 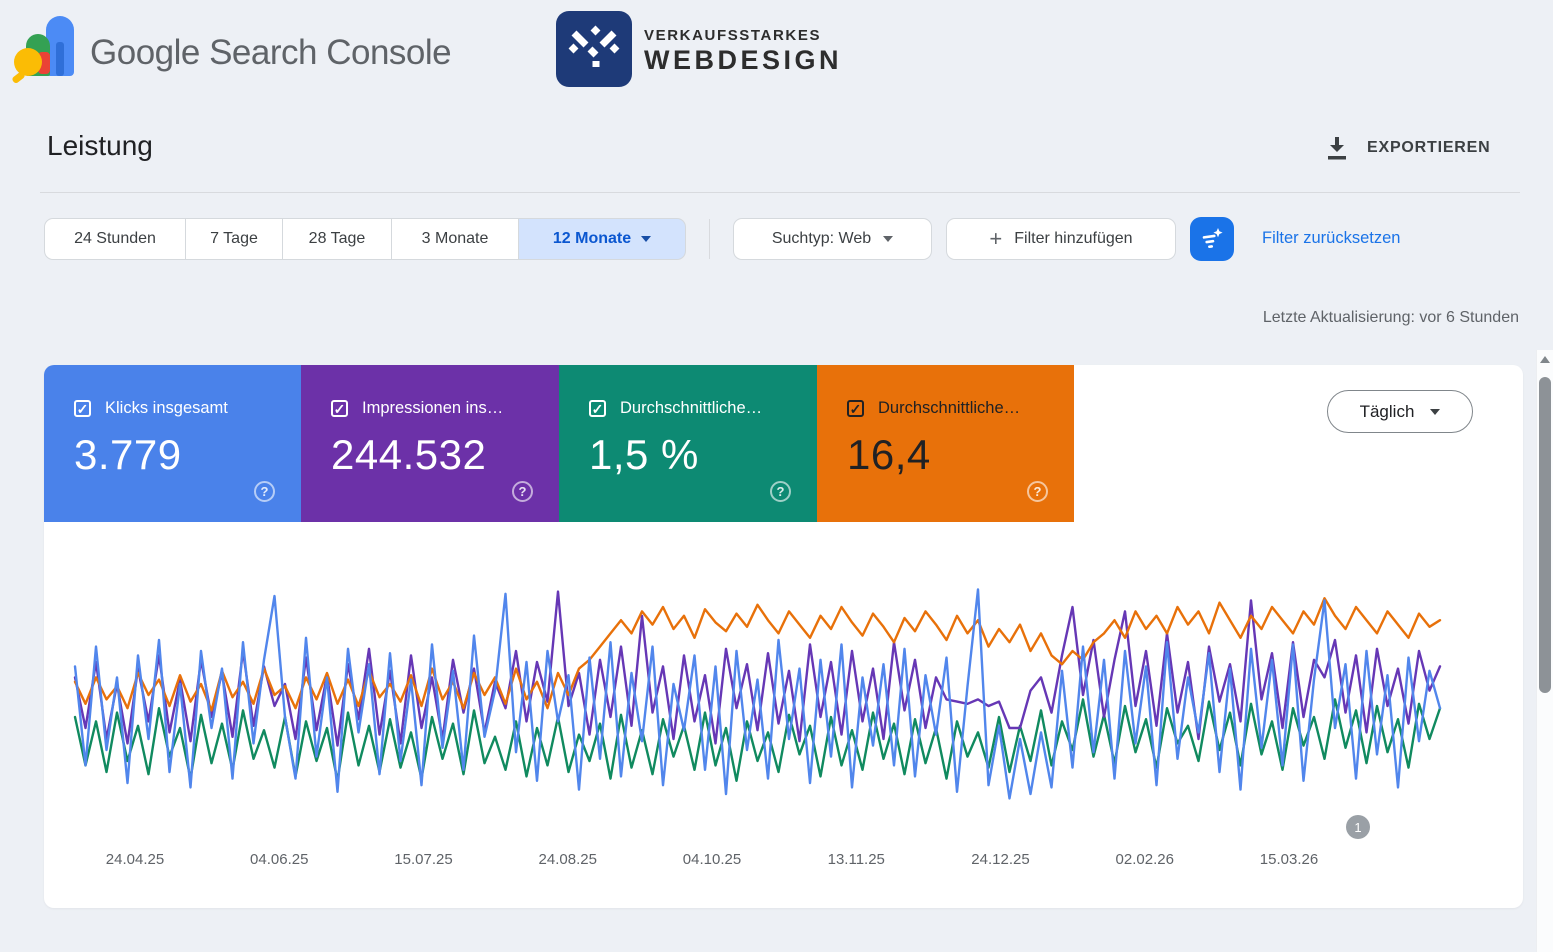 What do you see at coordinates (1000, 859) in the screenshot?
I see `x-tick-label: 24.12.25` at bounding box center [1000, 859].